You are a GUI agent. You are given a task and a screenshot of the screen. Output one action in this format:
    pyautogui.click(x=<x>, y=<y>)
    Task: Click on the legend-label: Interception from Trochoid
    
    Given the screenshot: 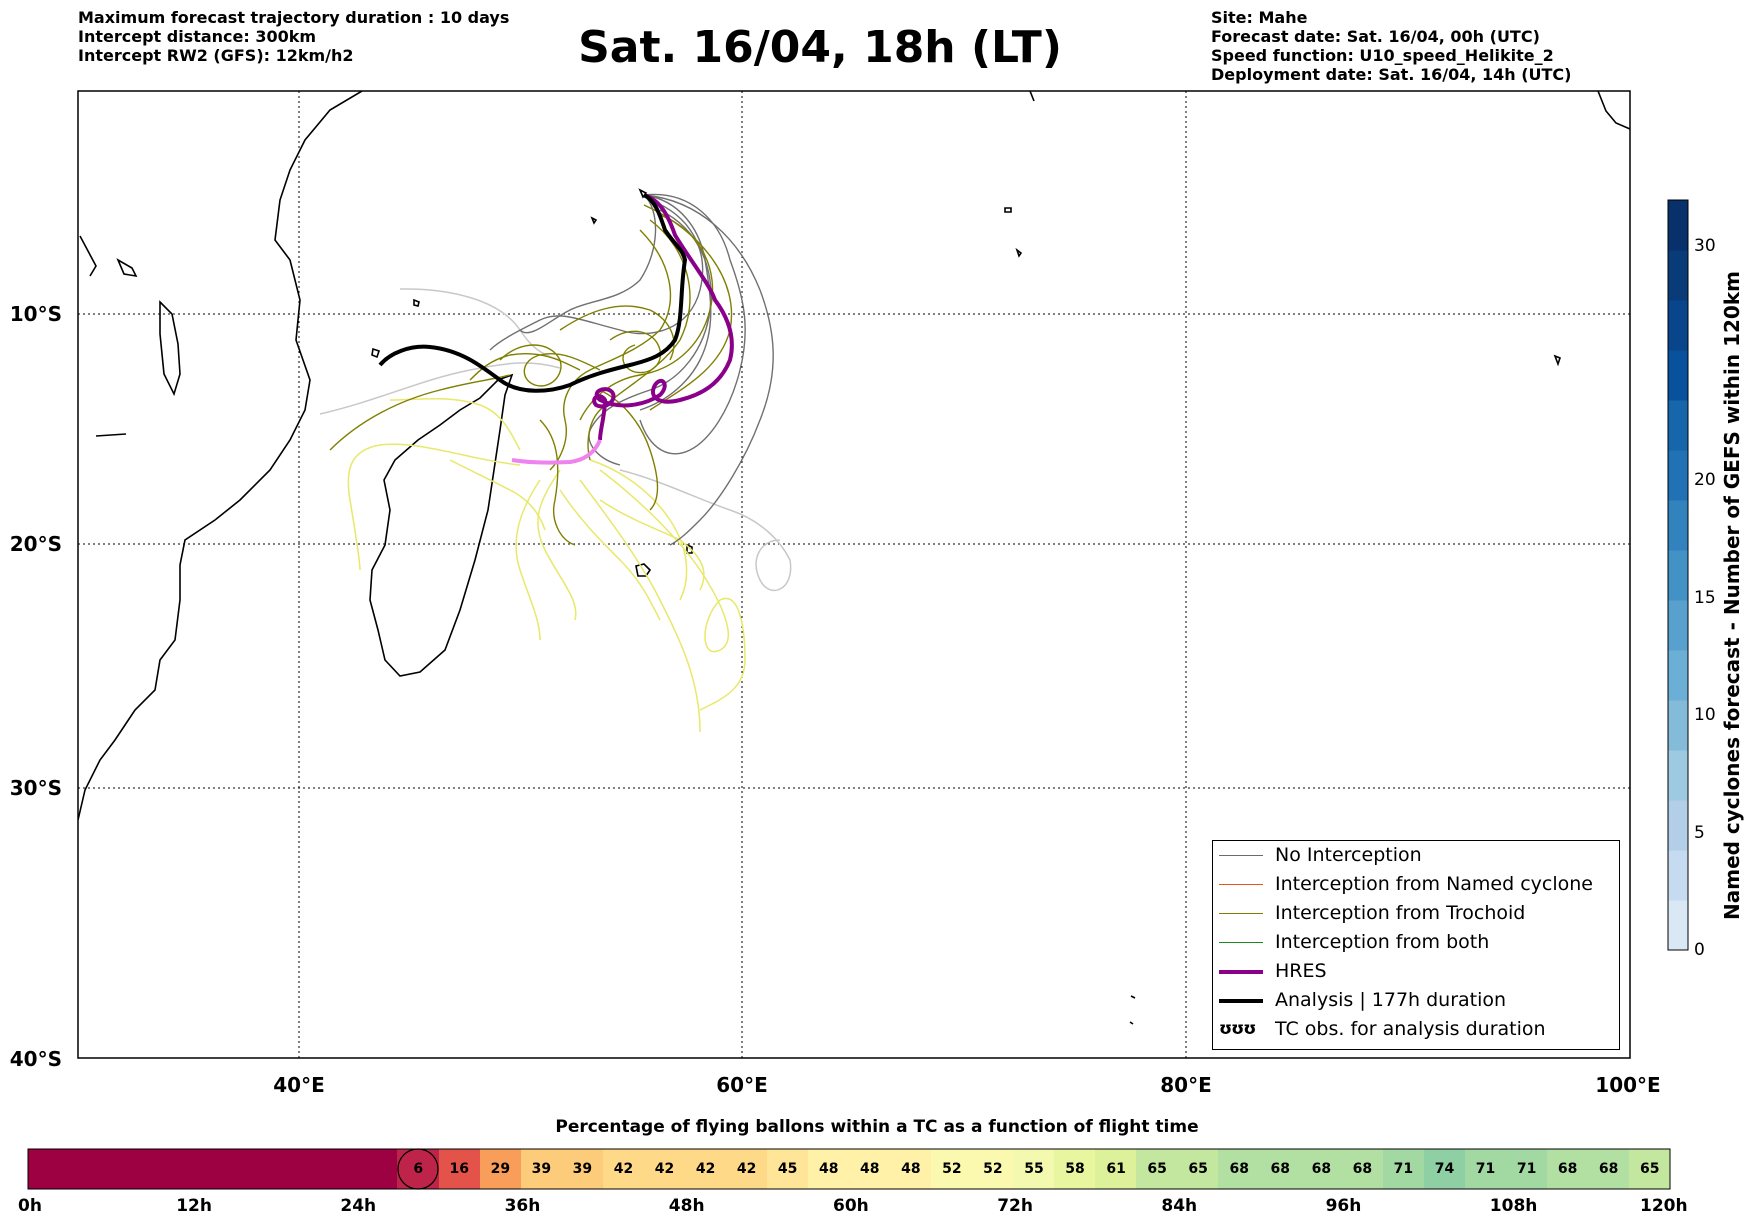 What is the action you would take?
    pyautogui.click(x=1400, y=913)
    